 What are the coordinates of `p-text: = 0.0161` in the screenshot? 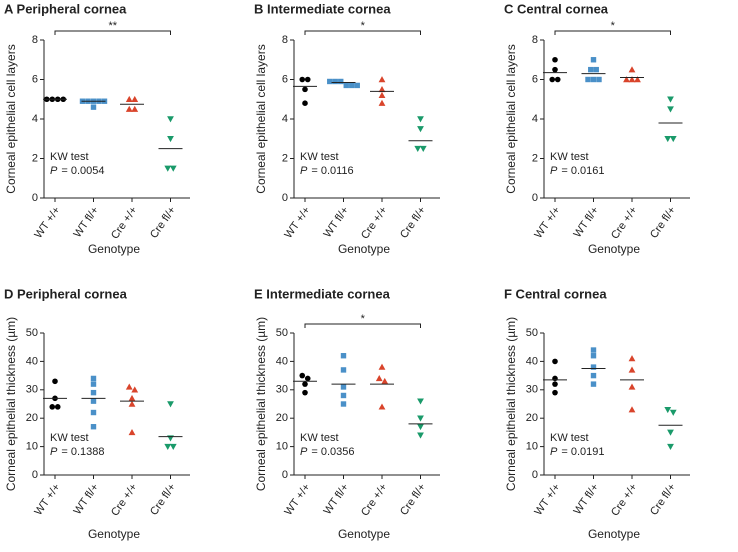 It's located at (582, 171).